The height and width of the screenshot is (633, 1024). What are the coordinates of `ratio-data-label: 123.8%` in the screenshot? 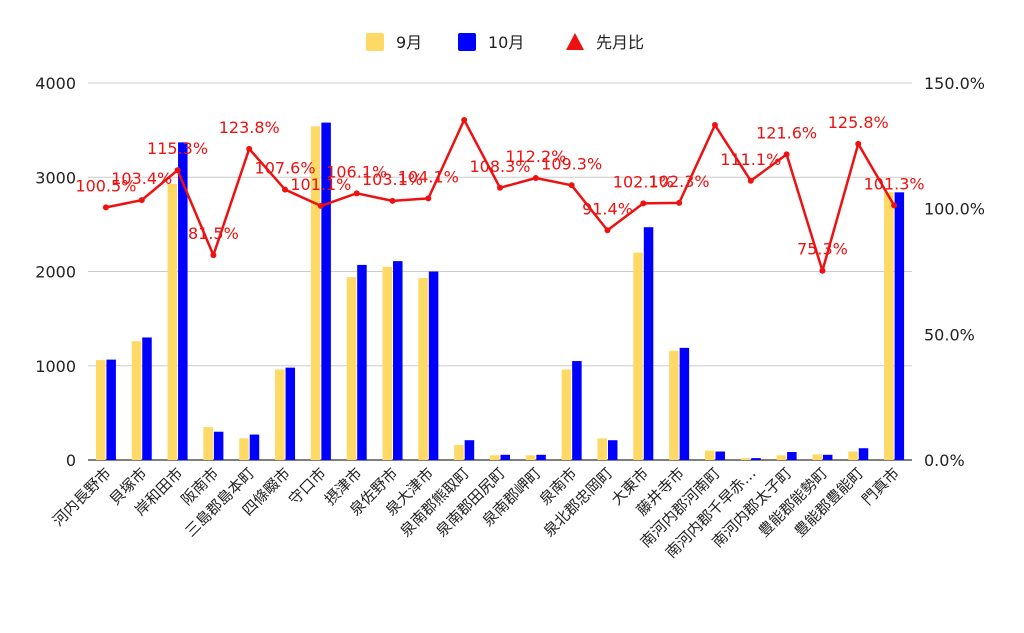 It's located at (249, 127).